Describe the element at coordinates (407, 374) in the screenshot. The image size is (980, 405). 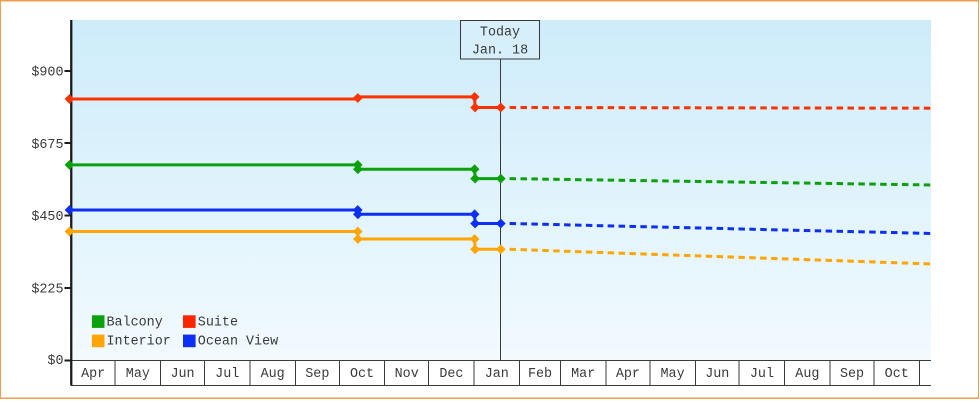
I see `svg-text: Nov` at that location.